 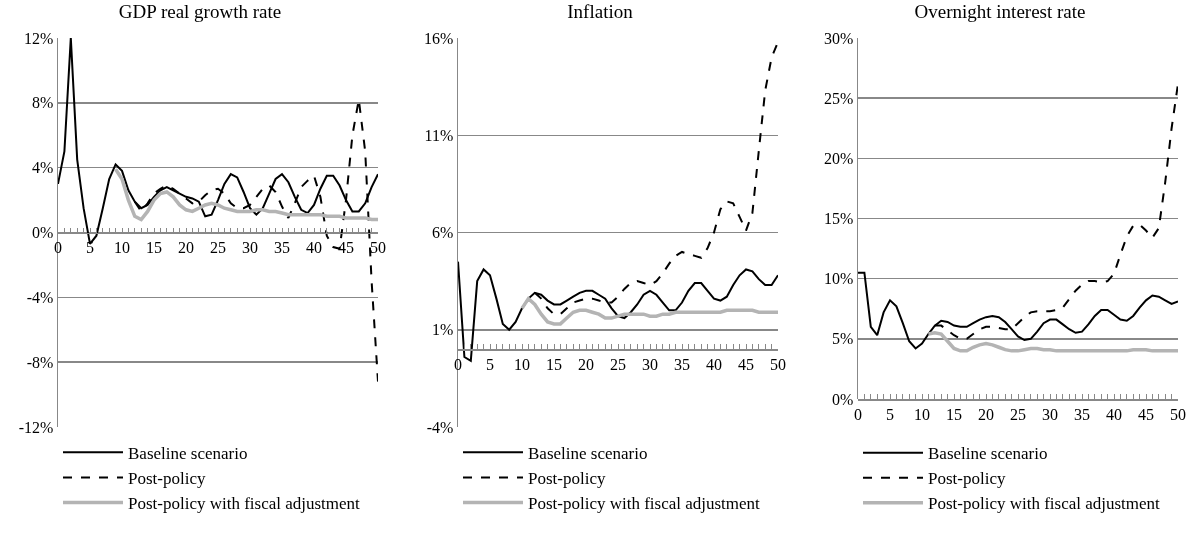 What do you see at coordinates (438, 38) in the screenshot?
I see `y-tick-label: 16%` at bounding box center [438, 38].